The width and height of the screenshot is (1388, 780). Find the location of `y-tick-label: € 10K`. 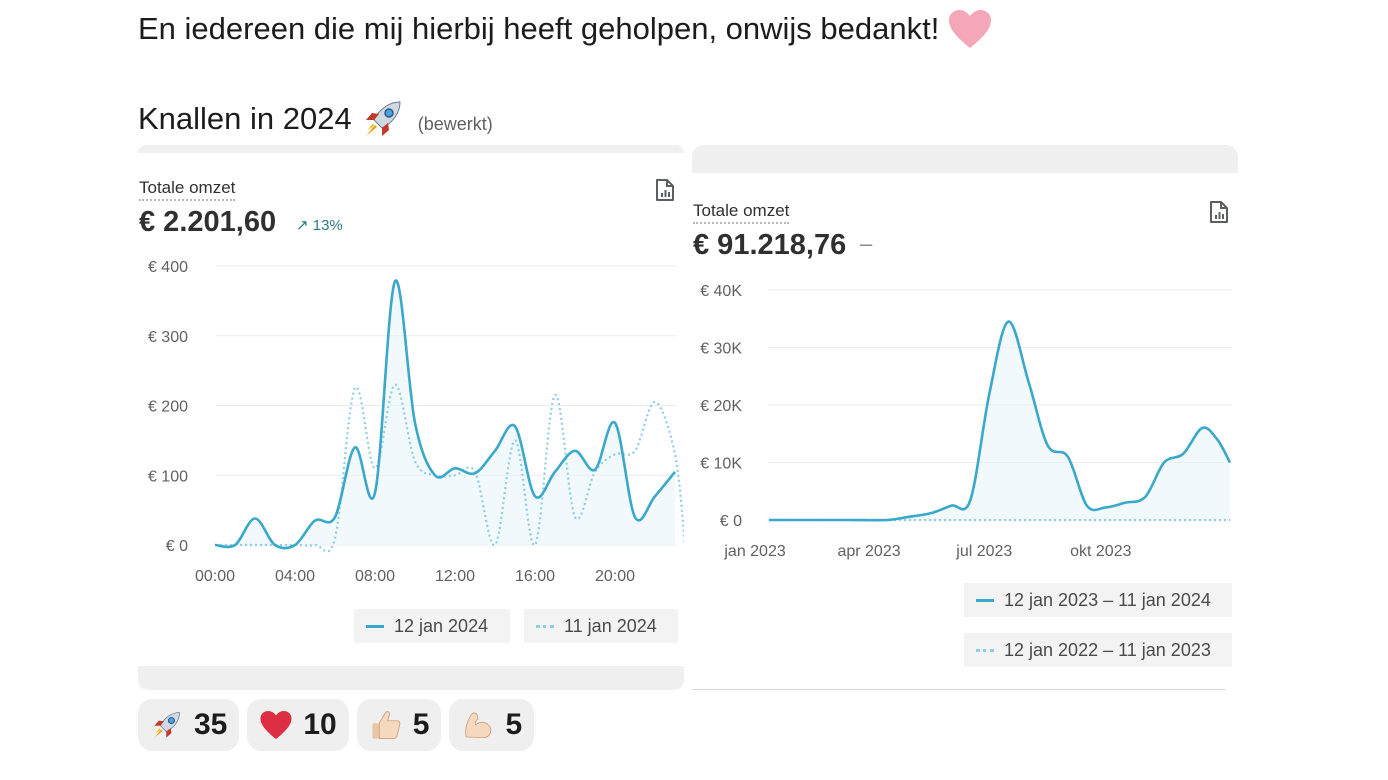

y-tick-label: € 10K is located at coordinates (721, 464).